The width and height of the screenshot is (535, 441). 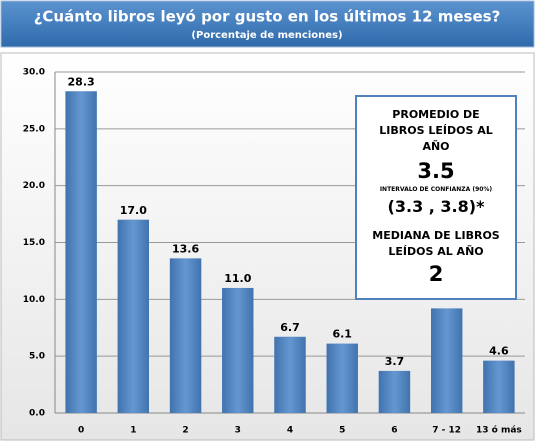 What do you see at coordinates (436, 206) in the screenshot?
I see `annotation: (3.3 , 3.8)*` at bounding box center [436, 206].